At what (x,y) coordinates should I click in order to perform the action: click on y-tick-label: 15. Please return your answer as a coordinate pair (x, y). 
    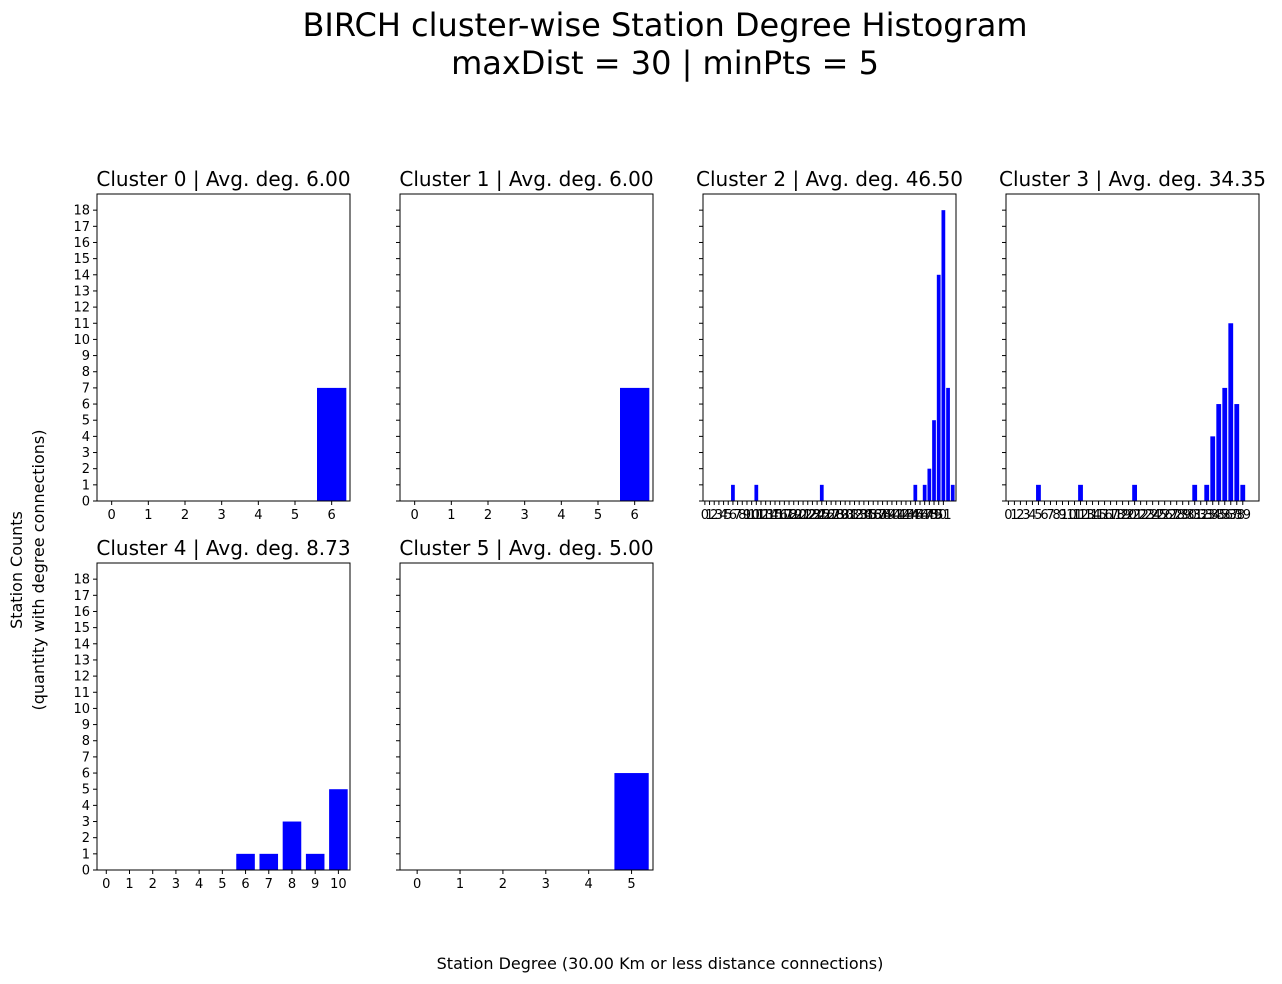
    Looking at the image, I should click on (81, 259).